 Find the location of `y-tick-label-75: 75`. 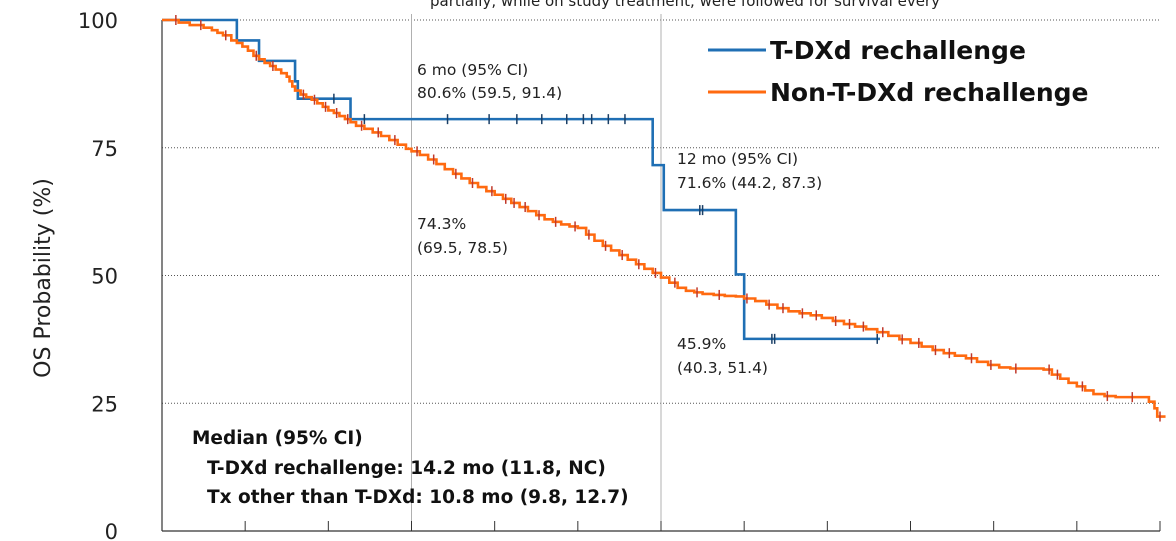

y-tick-label-75: 75 is located at coordinates (104, 149).